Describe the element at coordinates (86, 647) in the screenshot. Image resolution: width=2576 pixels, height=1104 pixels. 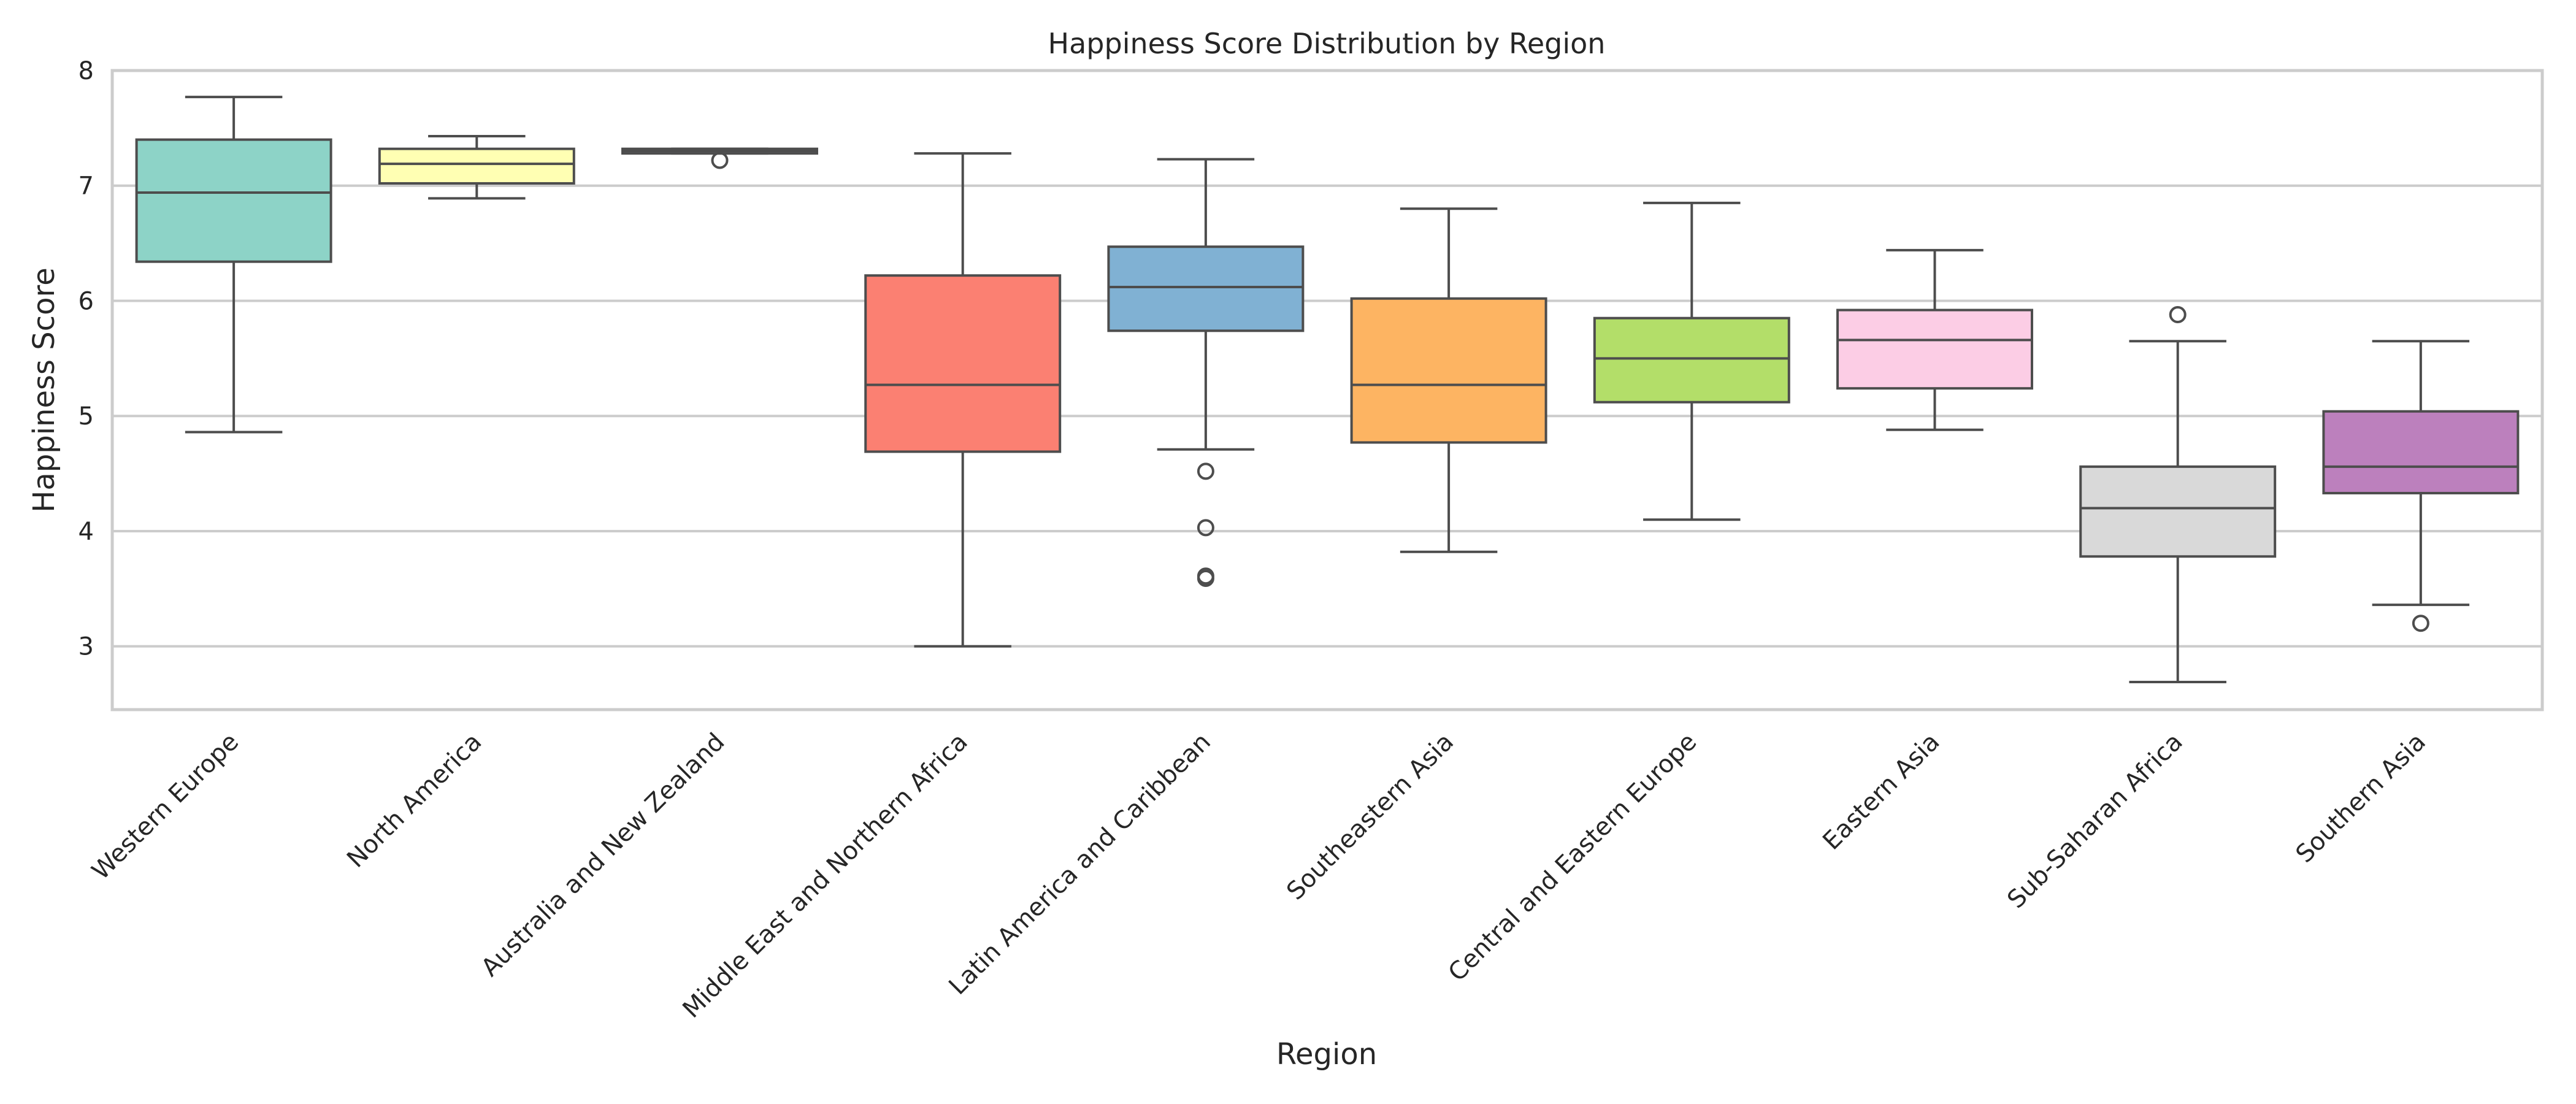
I see `y-tick-label-3: 3` at that location.